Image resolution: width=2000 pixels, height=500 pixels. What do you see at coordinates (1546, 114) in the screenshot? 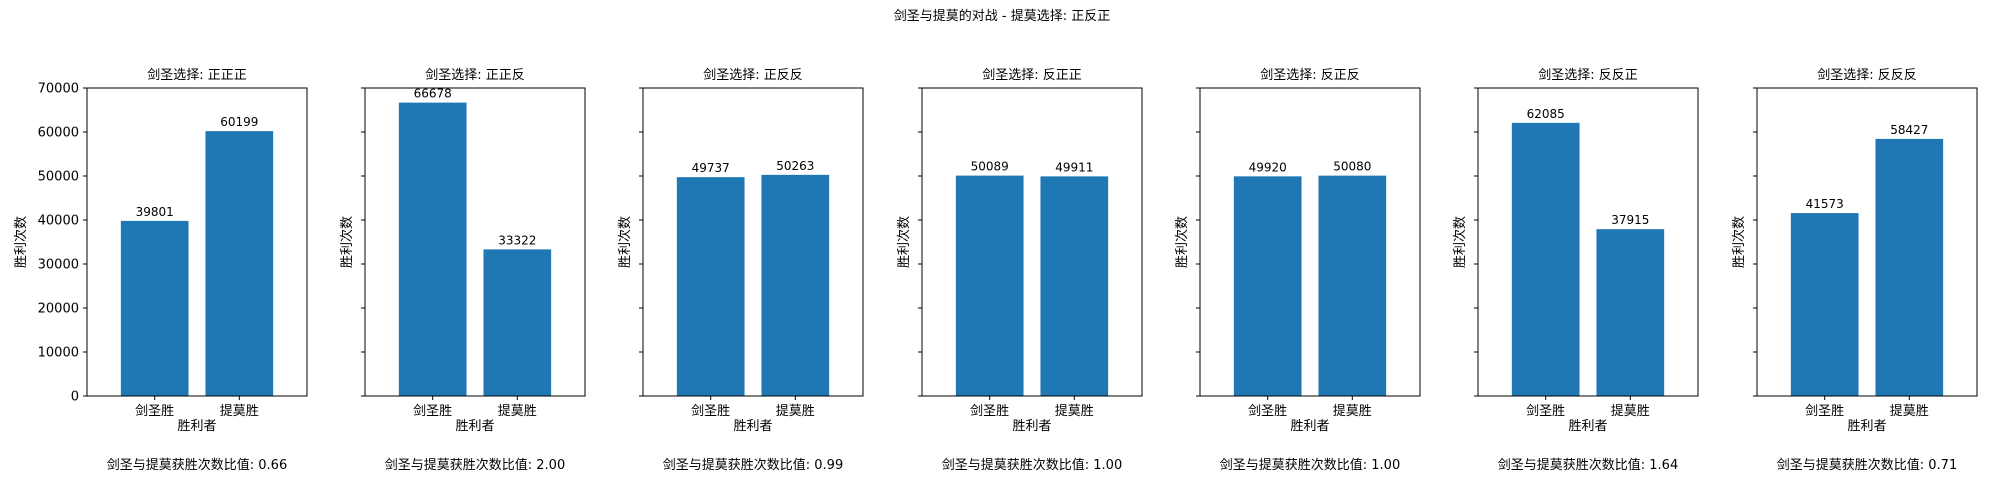
I see `bar-value-label: 62085` at bounding box center [1546, 114].